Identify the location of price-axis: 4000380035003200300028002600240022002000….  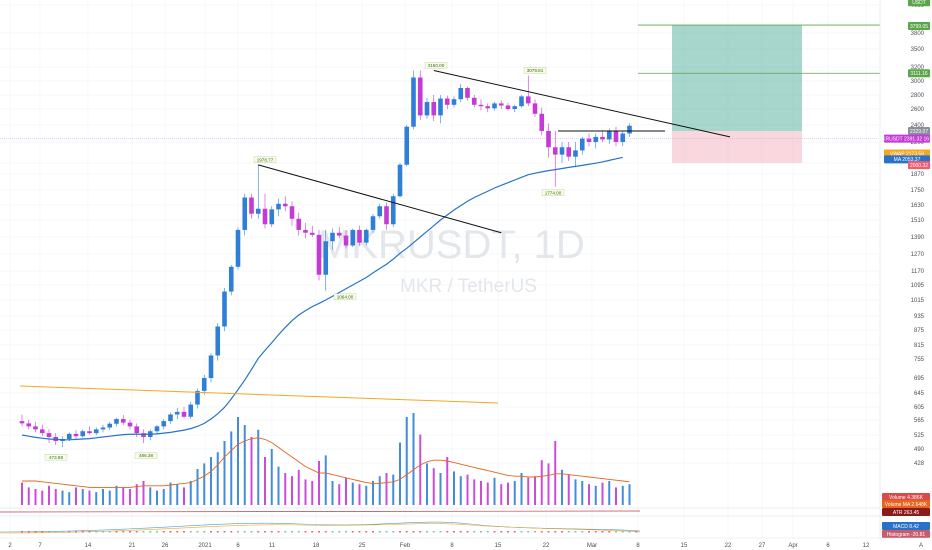
(905, 269).